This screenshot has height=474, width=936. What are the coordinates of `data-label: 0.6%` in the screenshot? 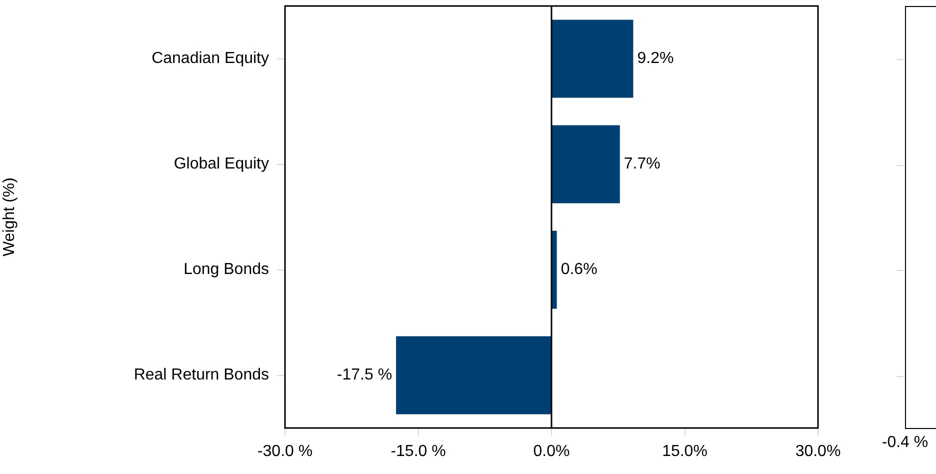 It's located at (579, 269).